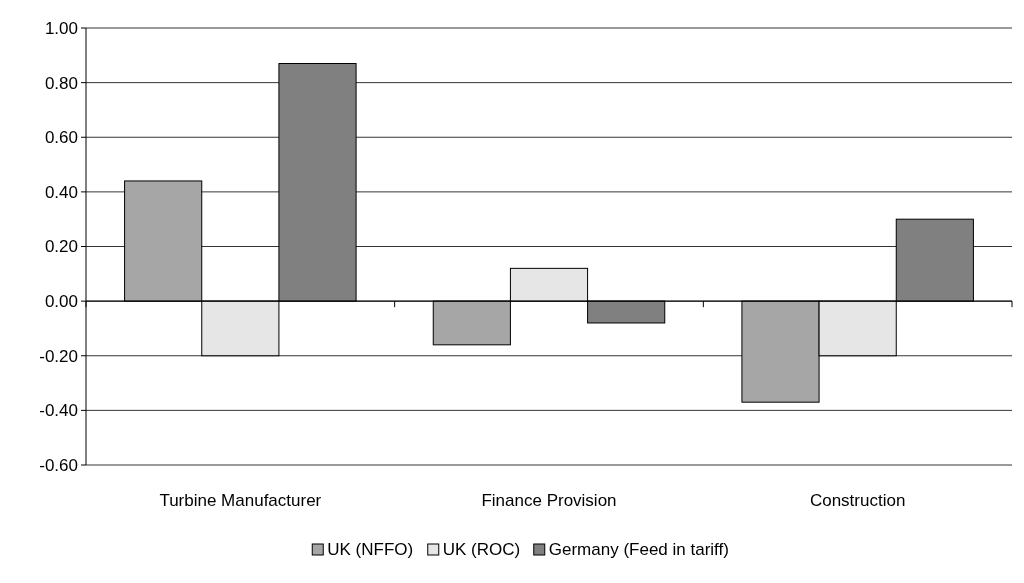 This screenshot has height=583, width=1024. What do you see at coordinates (549, 500) in the screenshot?
I see `x-tick-label: Finance Provision` at bounding box center [549, 500].